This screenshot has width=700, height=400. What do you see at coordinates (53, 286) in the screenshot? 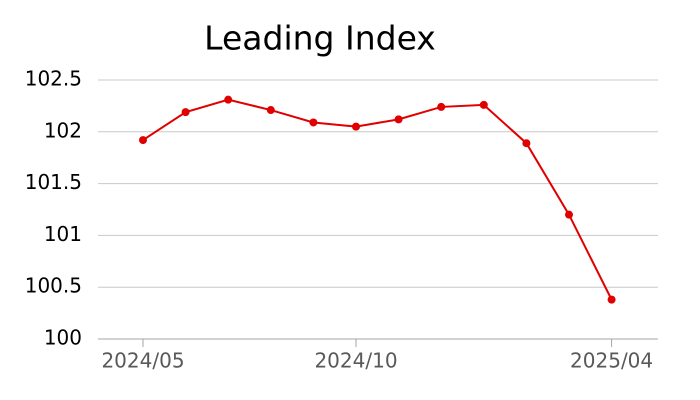
I see `y-tick-label: 100.5` at bounding box center [53, 286].